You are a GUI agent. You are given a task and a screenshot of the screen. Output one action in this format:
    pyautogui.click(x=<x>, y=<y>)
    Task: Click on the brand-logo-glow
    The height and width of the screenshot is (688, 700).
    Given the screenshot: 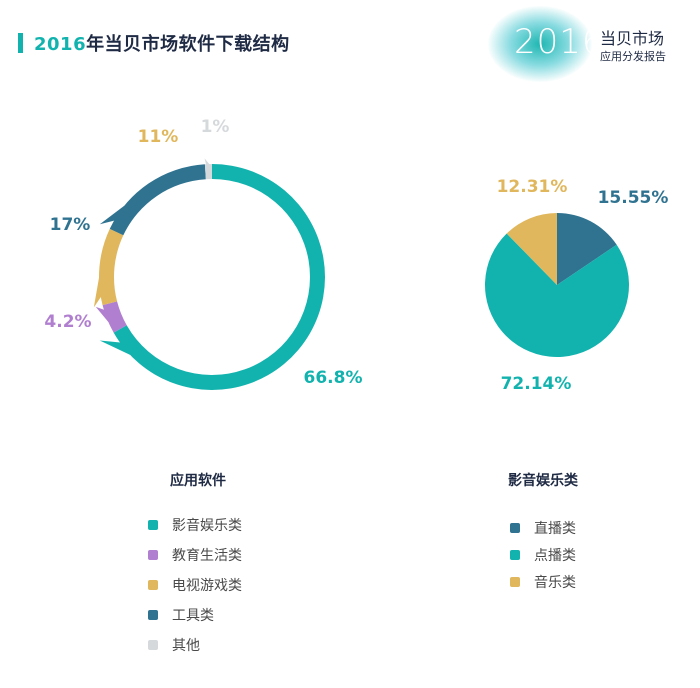 What is the action you would take?
    pyautogui.click(x=540, y=44)
    